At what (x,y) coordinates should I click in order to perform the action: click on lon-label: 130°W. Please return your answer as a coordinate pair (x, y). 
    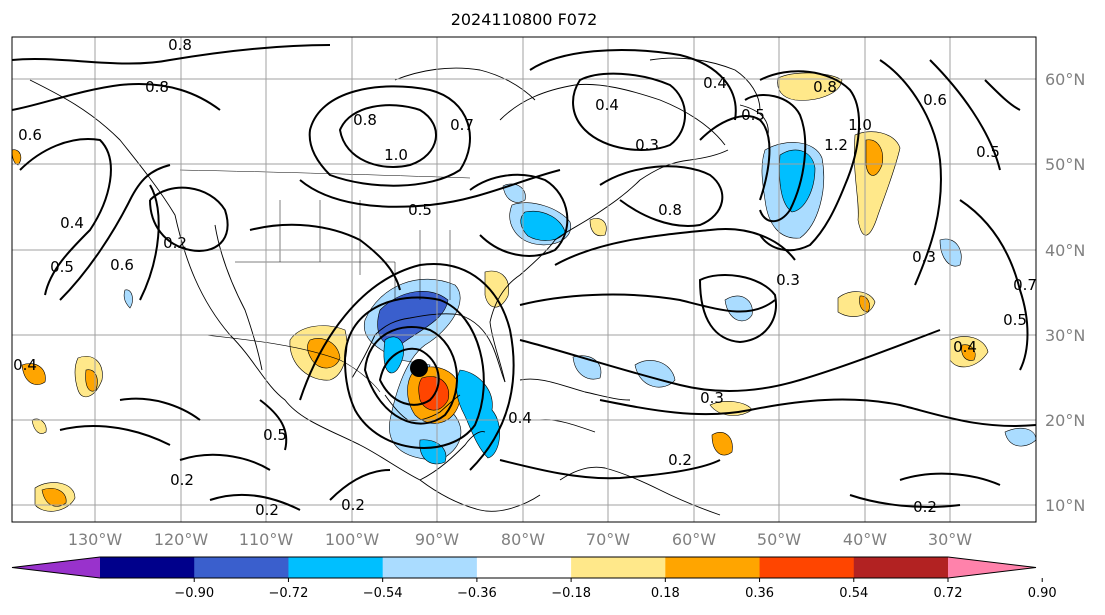
    Looking at the image, I should click on (95, 539).